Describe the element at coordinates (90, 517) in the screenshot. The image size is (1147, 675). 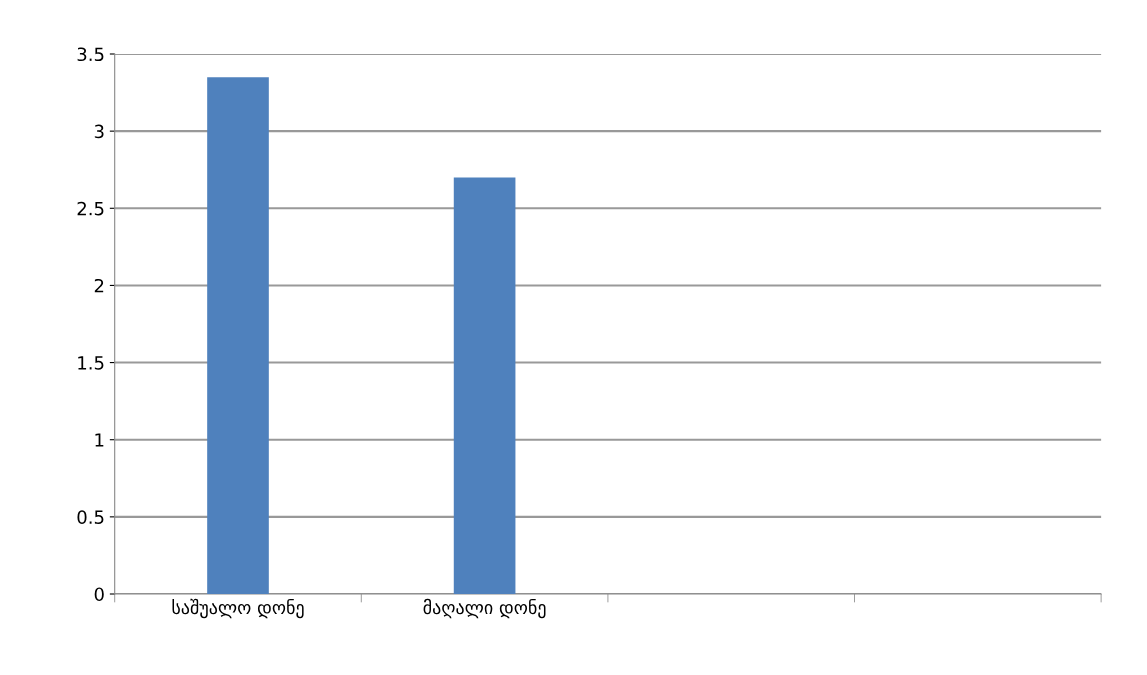
I see `y-tick-label: 0.5` at that location.